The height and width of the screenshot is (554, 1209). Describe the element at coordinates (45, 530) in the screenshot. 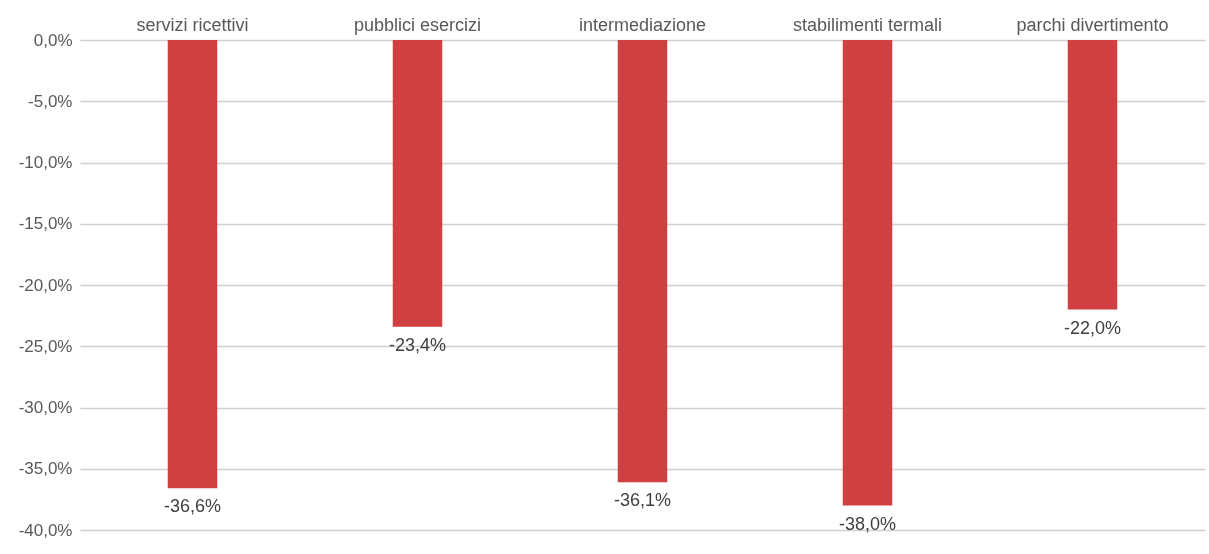

I see `y-tick-label: -40,0%` at that location.